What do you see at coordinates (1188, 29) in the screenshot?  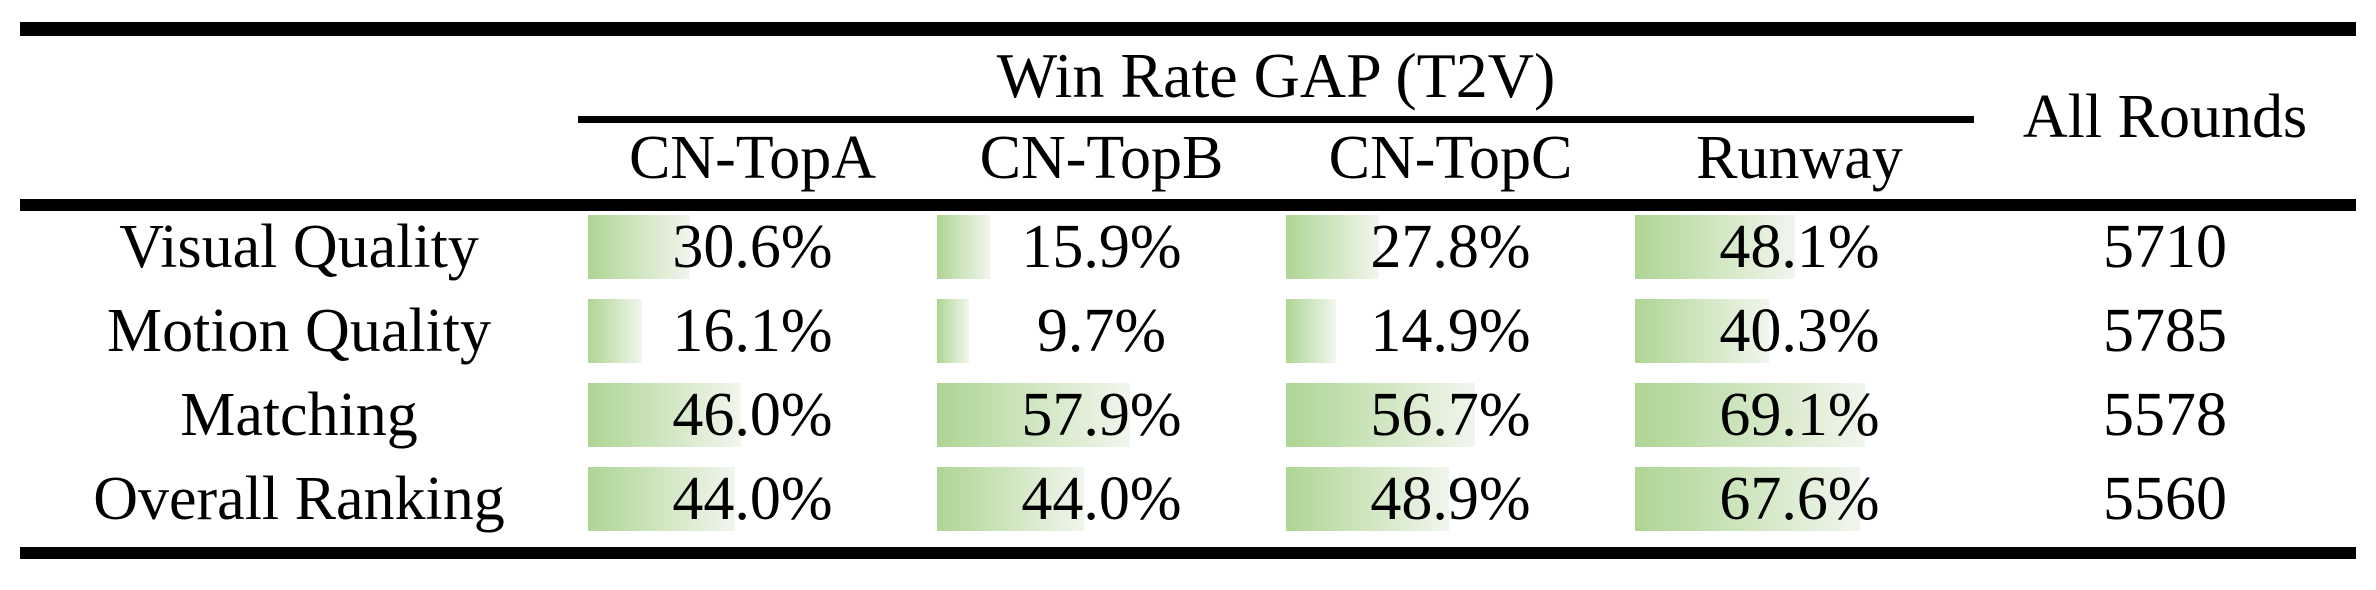 I see `top-border-rule` at bounding box center [1188, 29].